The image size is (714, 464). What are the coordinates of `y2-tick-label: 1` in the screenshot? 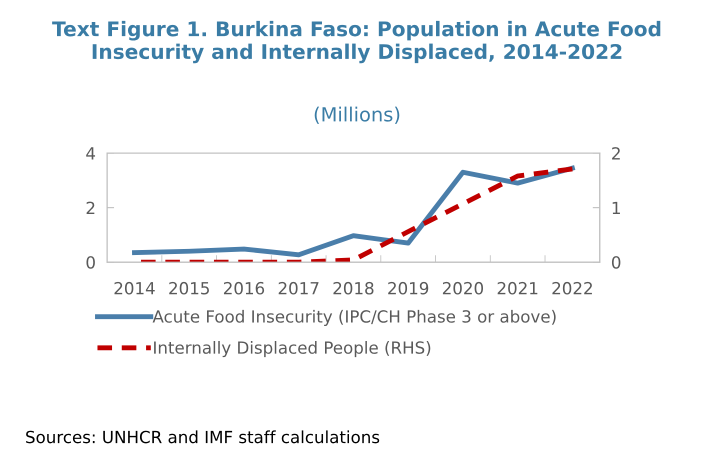 It's located at (616, 208).